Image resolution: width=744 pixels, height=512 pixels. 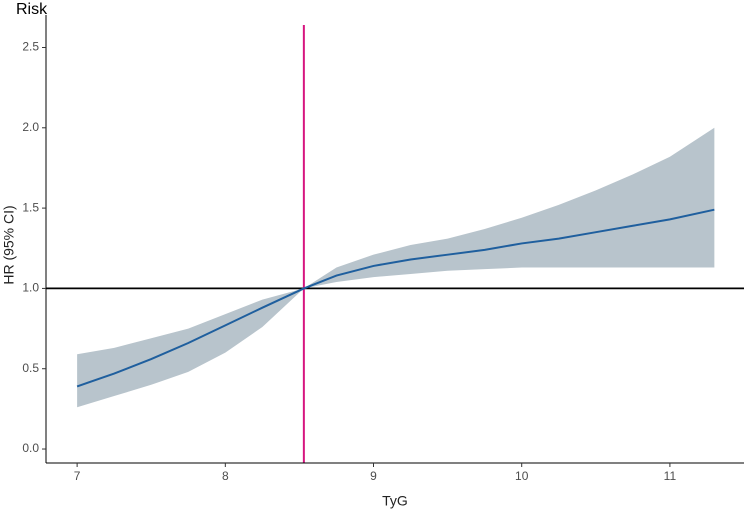 What do you see at coordinates (395, 501) in the screenshot?
I see `x-axis-label: TyG` at bounding box center [395, 501].